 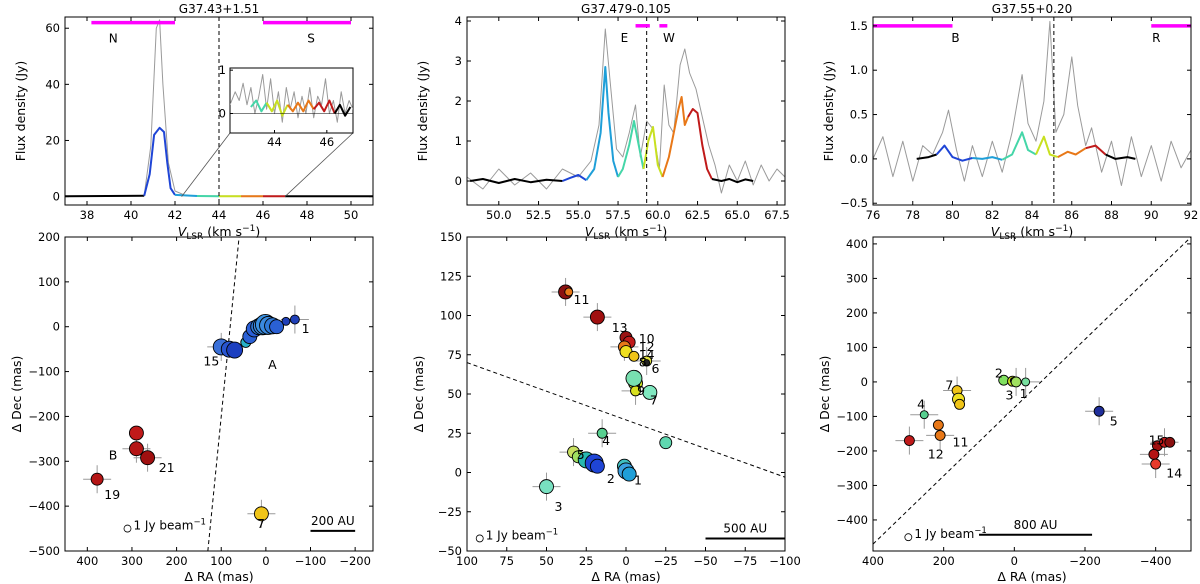 I want to click on spec2-xtick-label: 62.5, so click(x=698, y=215).